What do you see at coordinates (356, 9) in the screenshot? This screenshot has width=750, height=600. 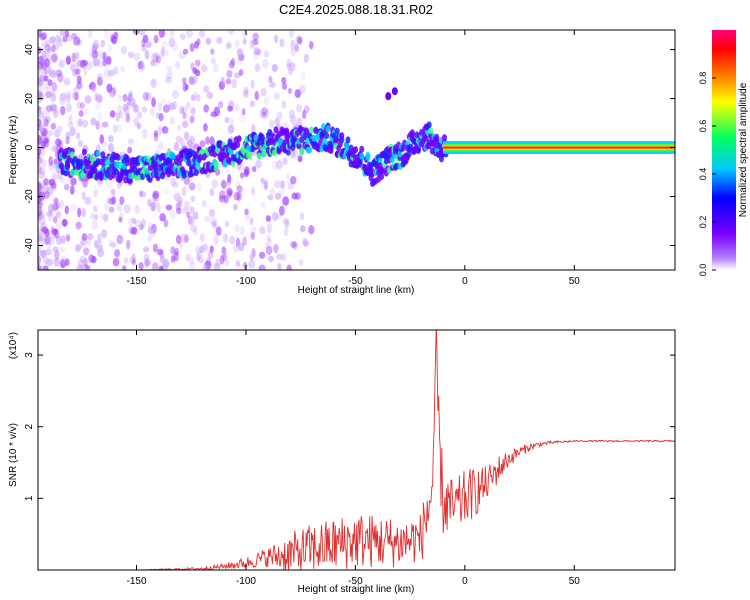 I see `figure-title: C2E4.2025.088.18.31.R02` at bounding box center [356, 9].